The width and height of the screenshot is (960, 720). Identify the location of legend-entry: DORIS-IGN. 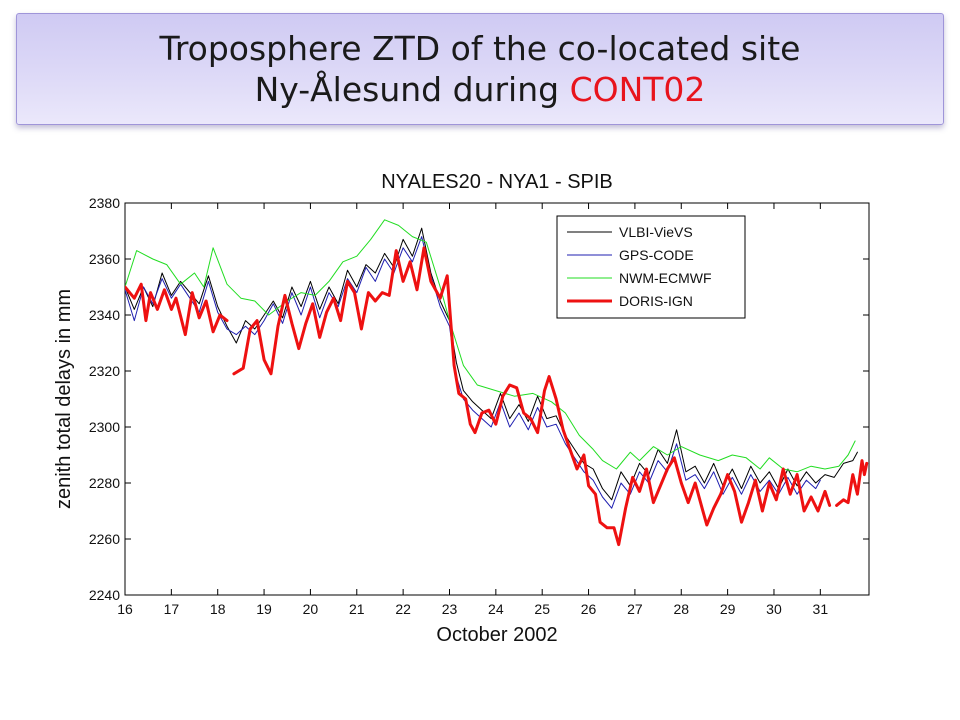
(656, 301).